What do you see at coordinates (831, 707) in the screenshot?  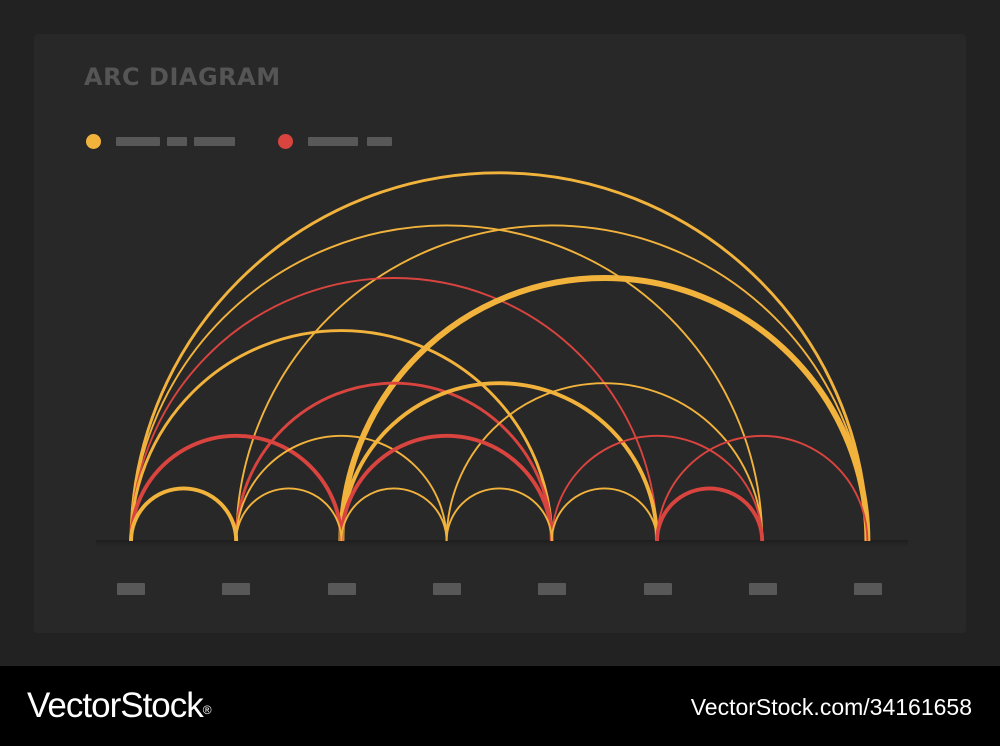 I see `watermark-url: VectorStock.com/34161658` at bounding box center [831, 707].